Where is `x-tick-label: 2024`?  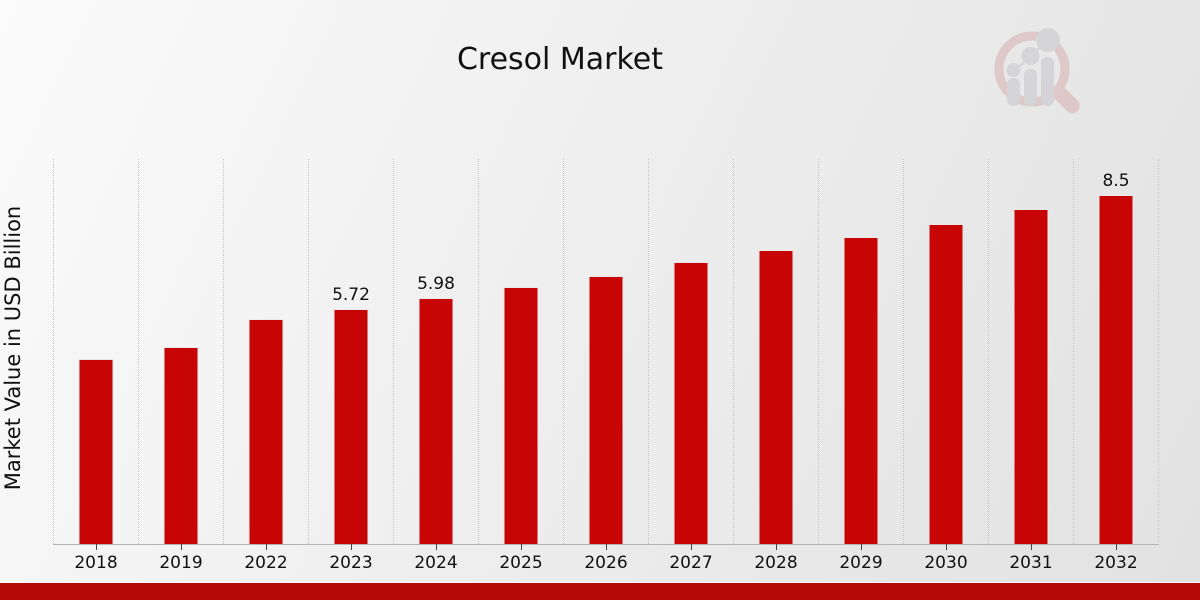
x-tick-label: 2024 is located at coordinates (436, 563).